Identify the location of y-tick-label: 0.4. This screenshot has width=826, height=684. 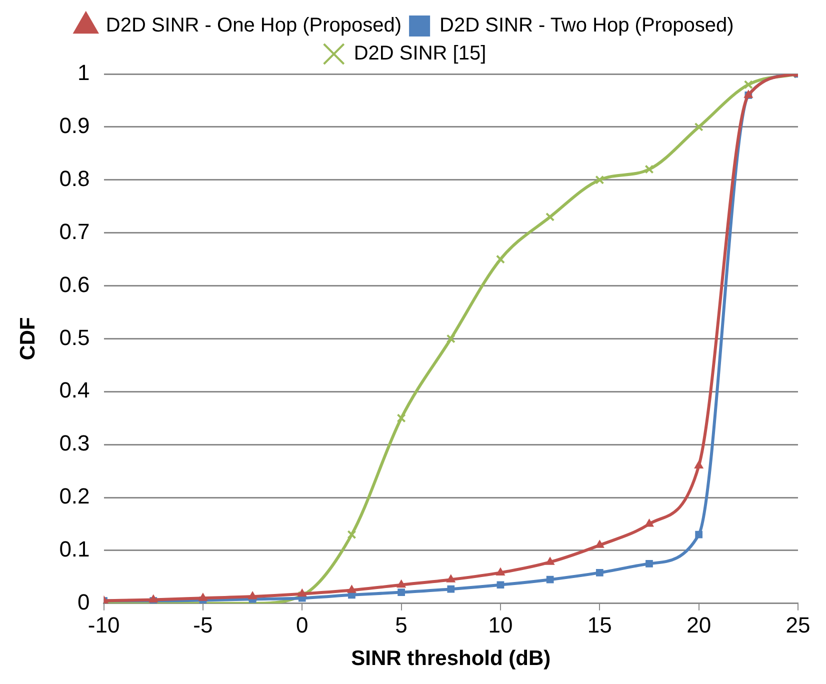
(74, 390).